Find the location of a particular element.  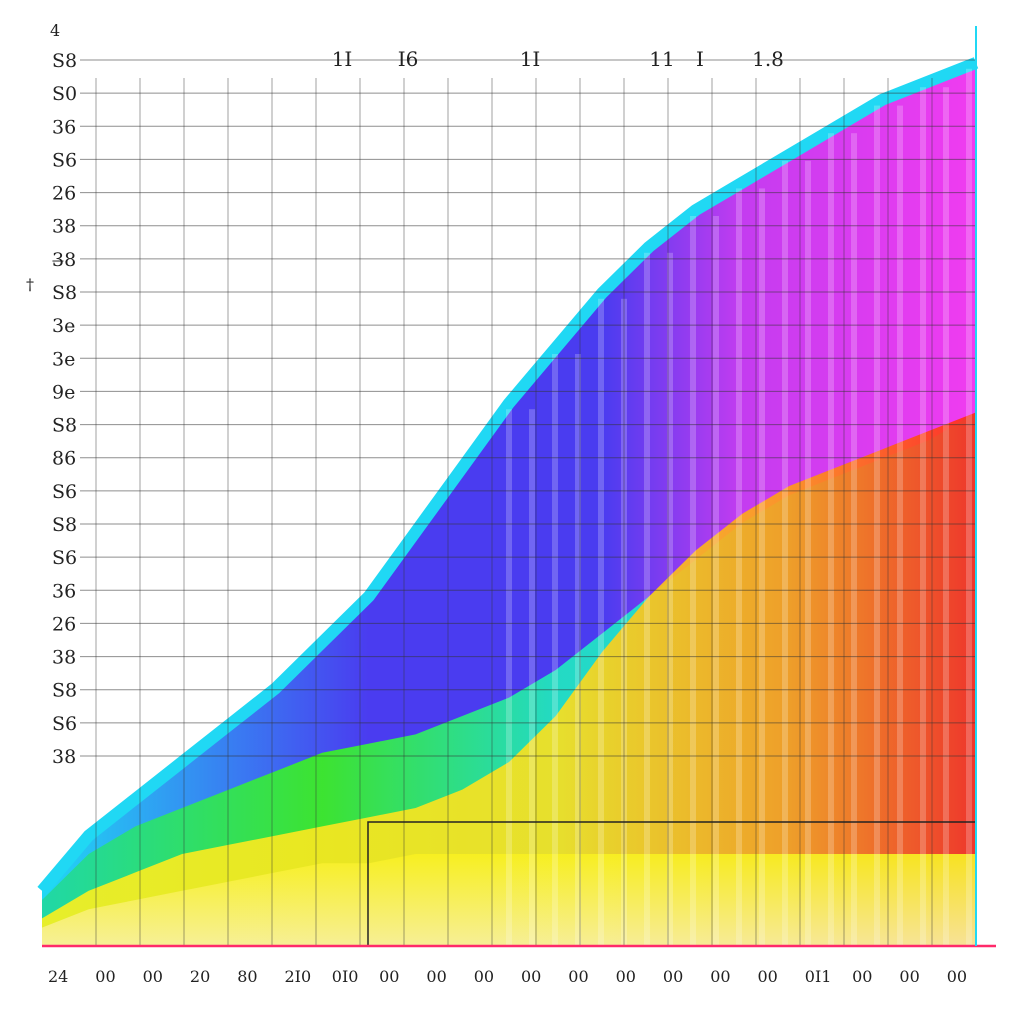

top-label: 1.8 is located at coordinates (768, 59).